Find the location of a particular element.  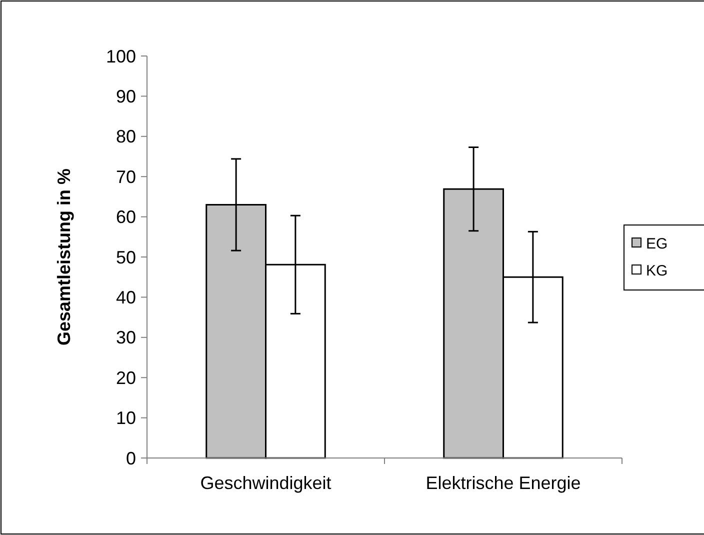

y-tick-label: 10 is located at coordinates (126, 418).